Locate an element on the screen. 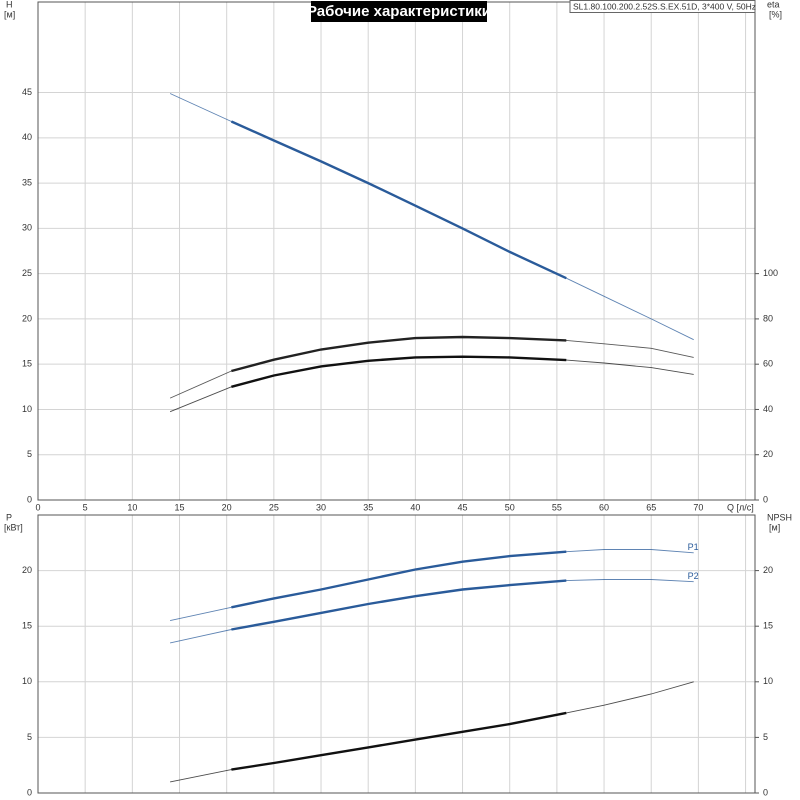 This screenshot has width=800, height=800. chart-title: Рабочие характеристики is located at coordinates (399, 11).